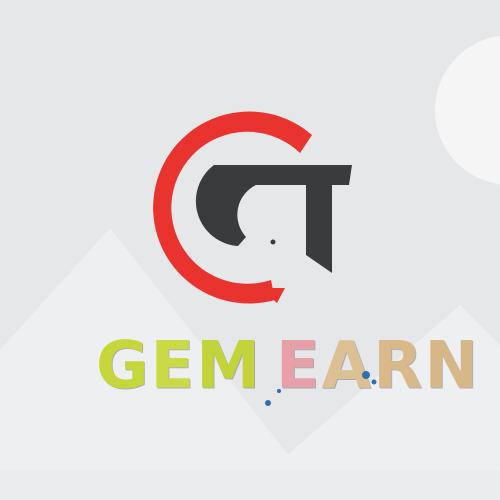 This screenshot has width=500, height=500. I want to click on logo-dark-stroke, so click(273, 219).